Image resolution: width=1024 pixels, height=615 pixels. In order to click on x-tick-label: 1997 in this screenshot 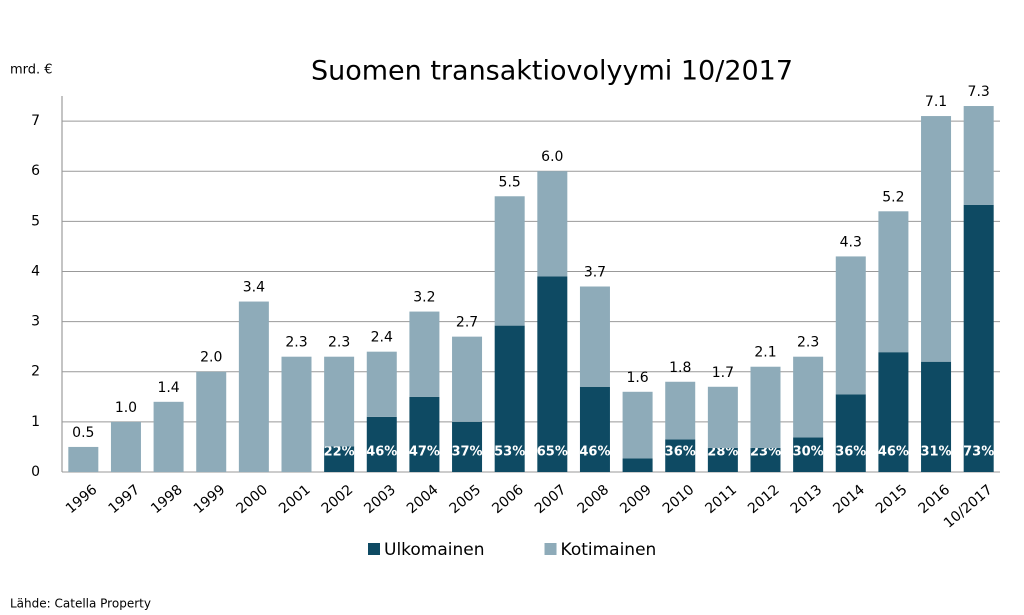, I will do `click(125, 499)`.